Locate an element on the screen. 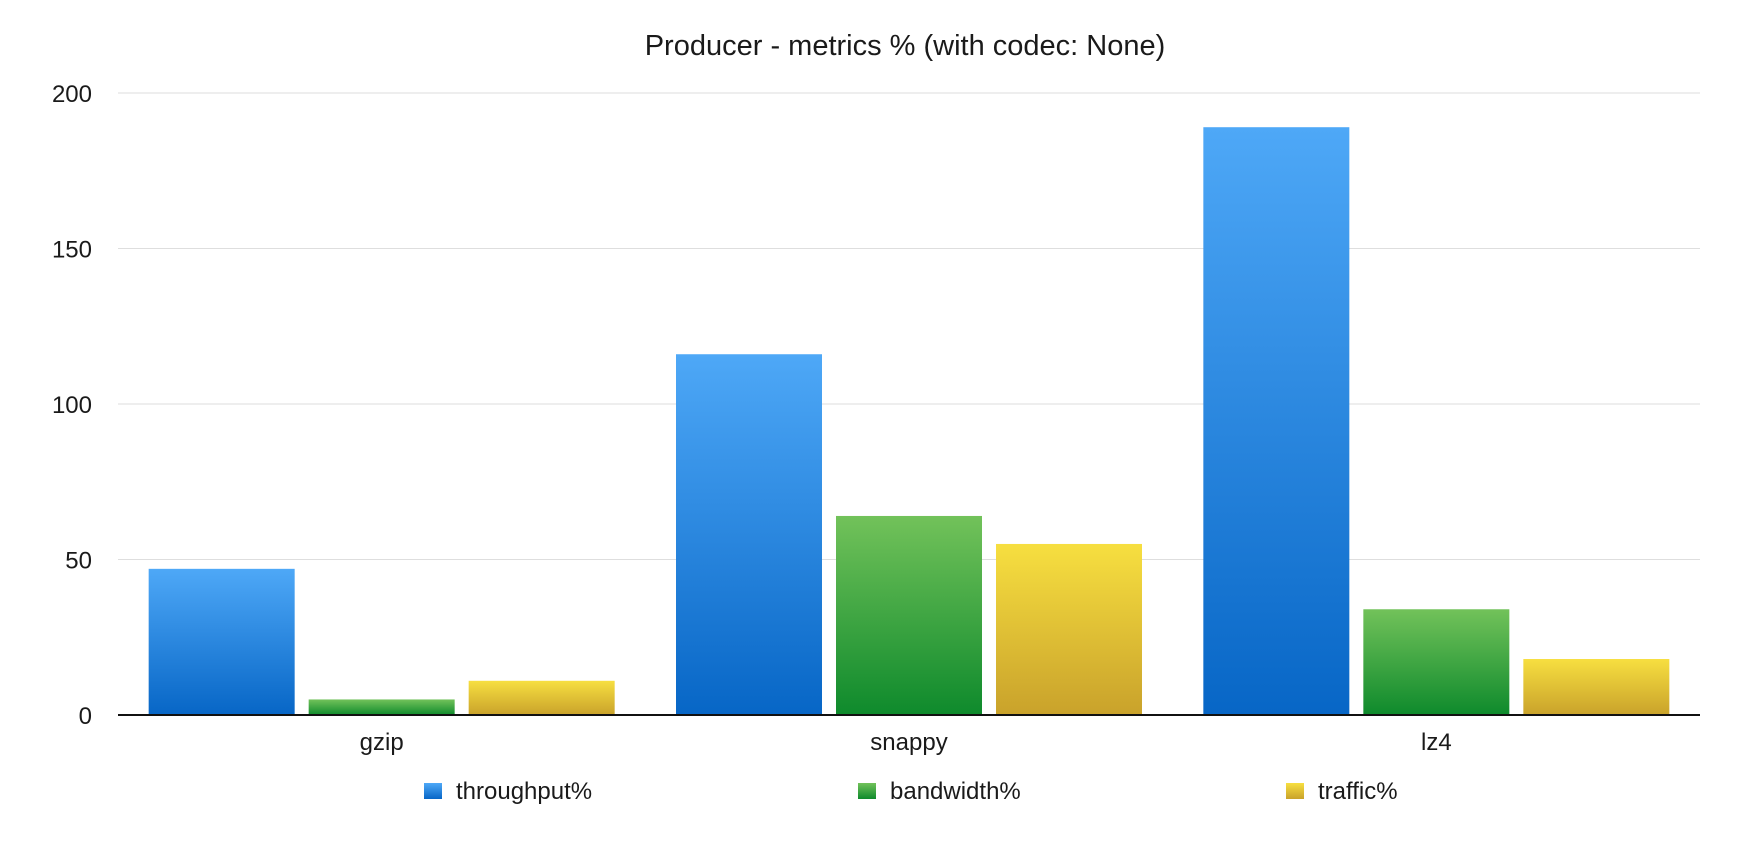 The height and width of the screenshot is (845, 1744). bar-snappy-traffic-pct is located at coordinates (1069, 629).